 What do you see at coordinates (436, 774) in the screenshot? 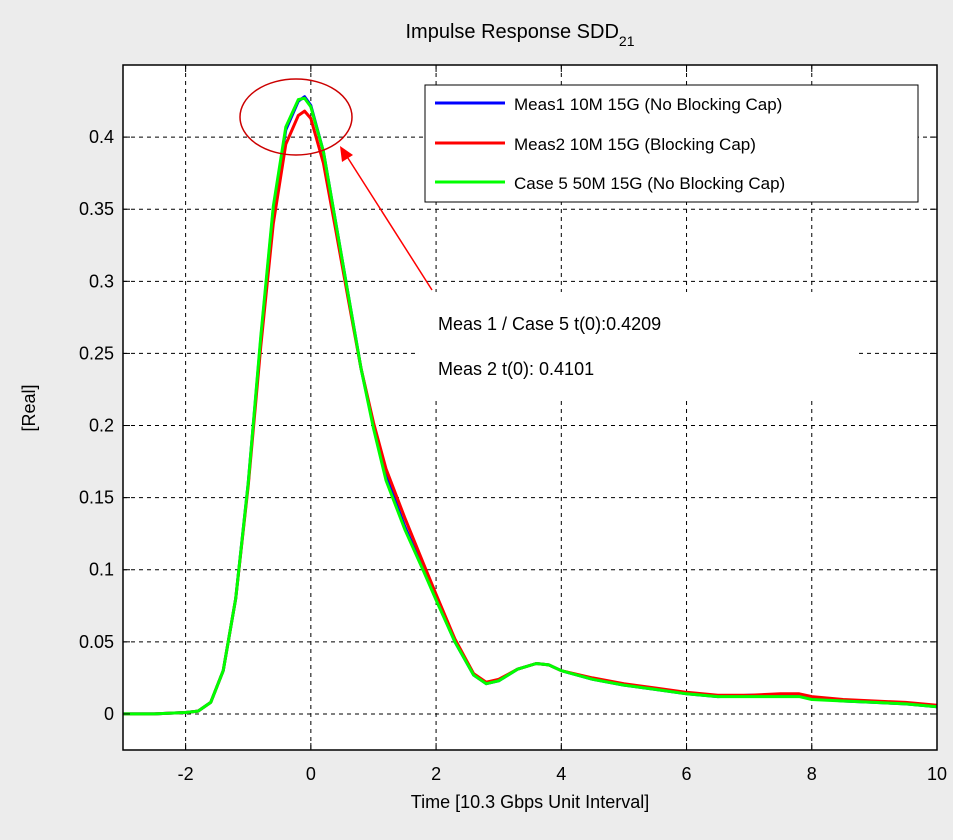
I see `x-tick-label: 2` at bounding box center [436, 774].